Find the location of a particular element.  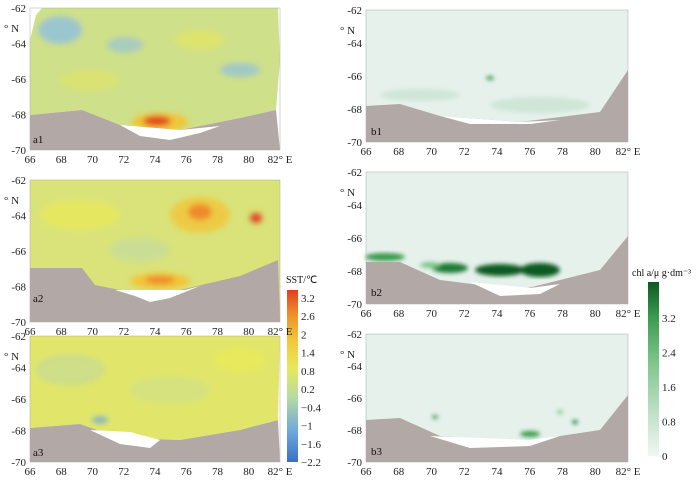

sst-colorbar-tick: 0.8 is located at coordinates (308, 372).